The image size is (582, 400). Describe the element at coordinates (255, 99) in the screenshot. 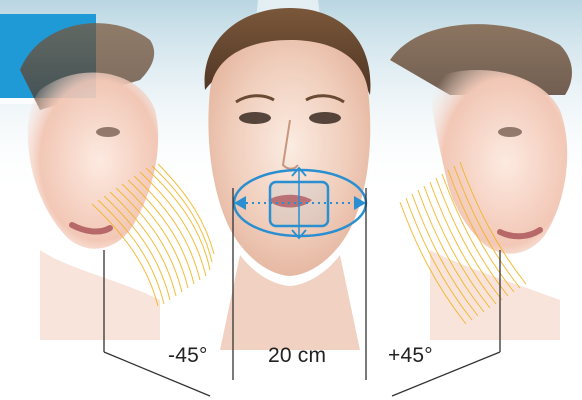

I see `front-left-brow` at that location.